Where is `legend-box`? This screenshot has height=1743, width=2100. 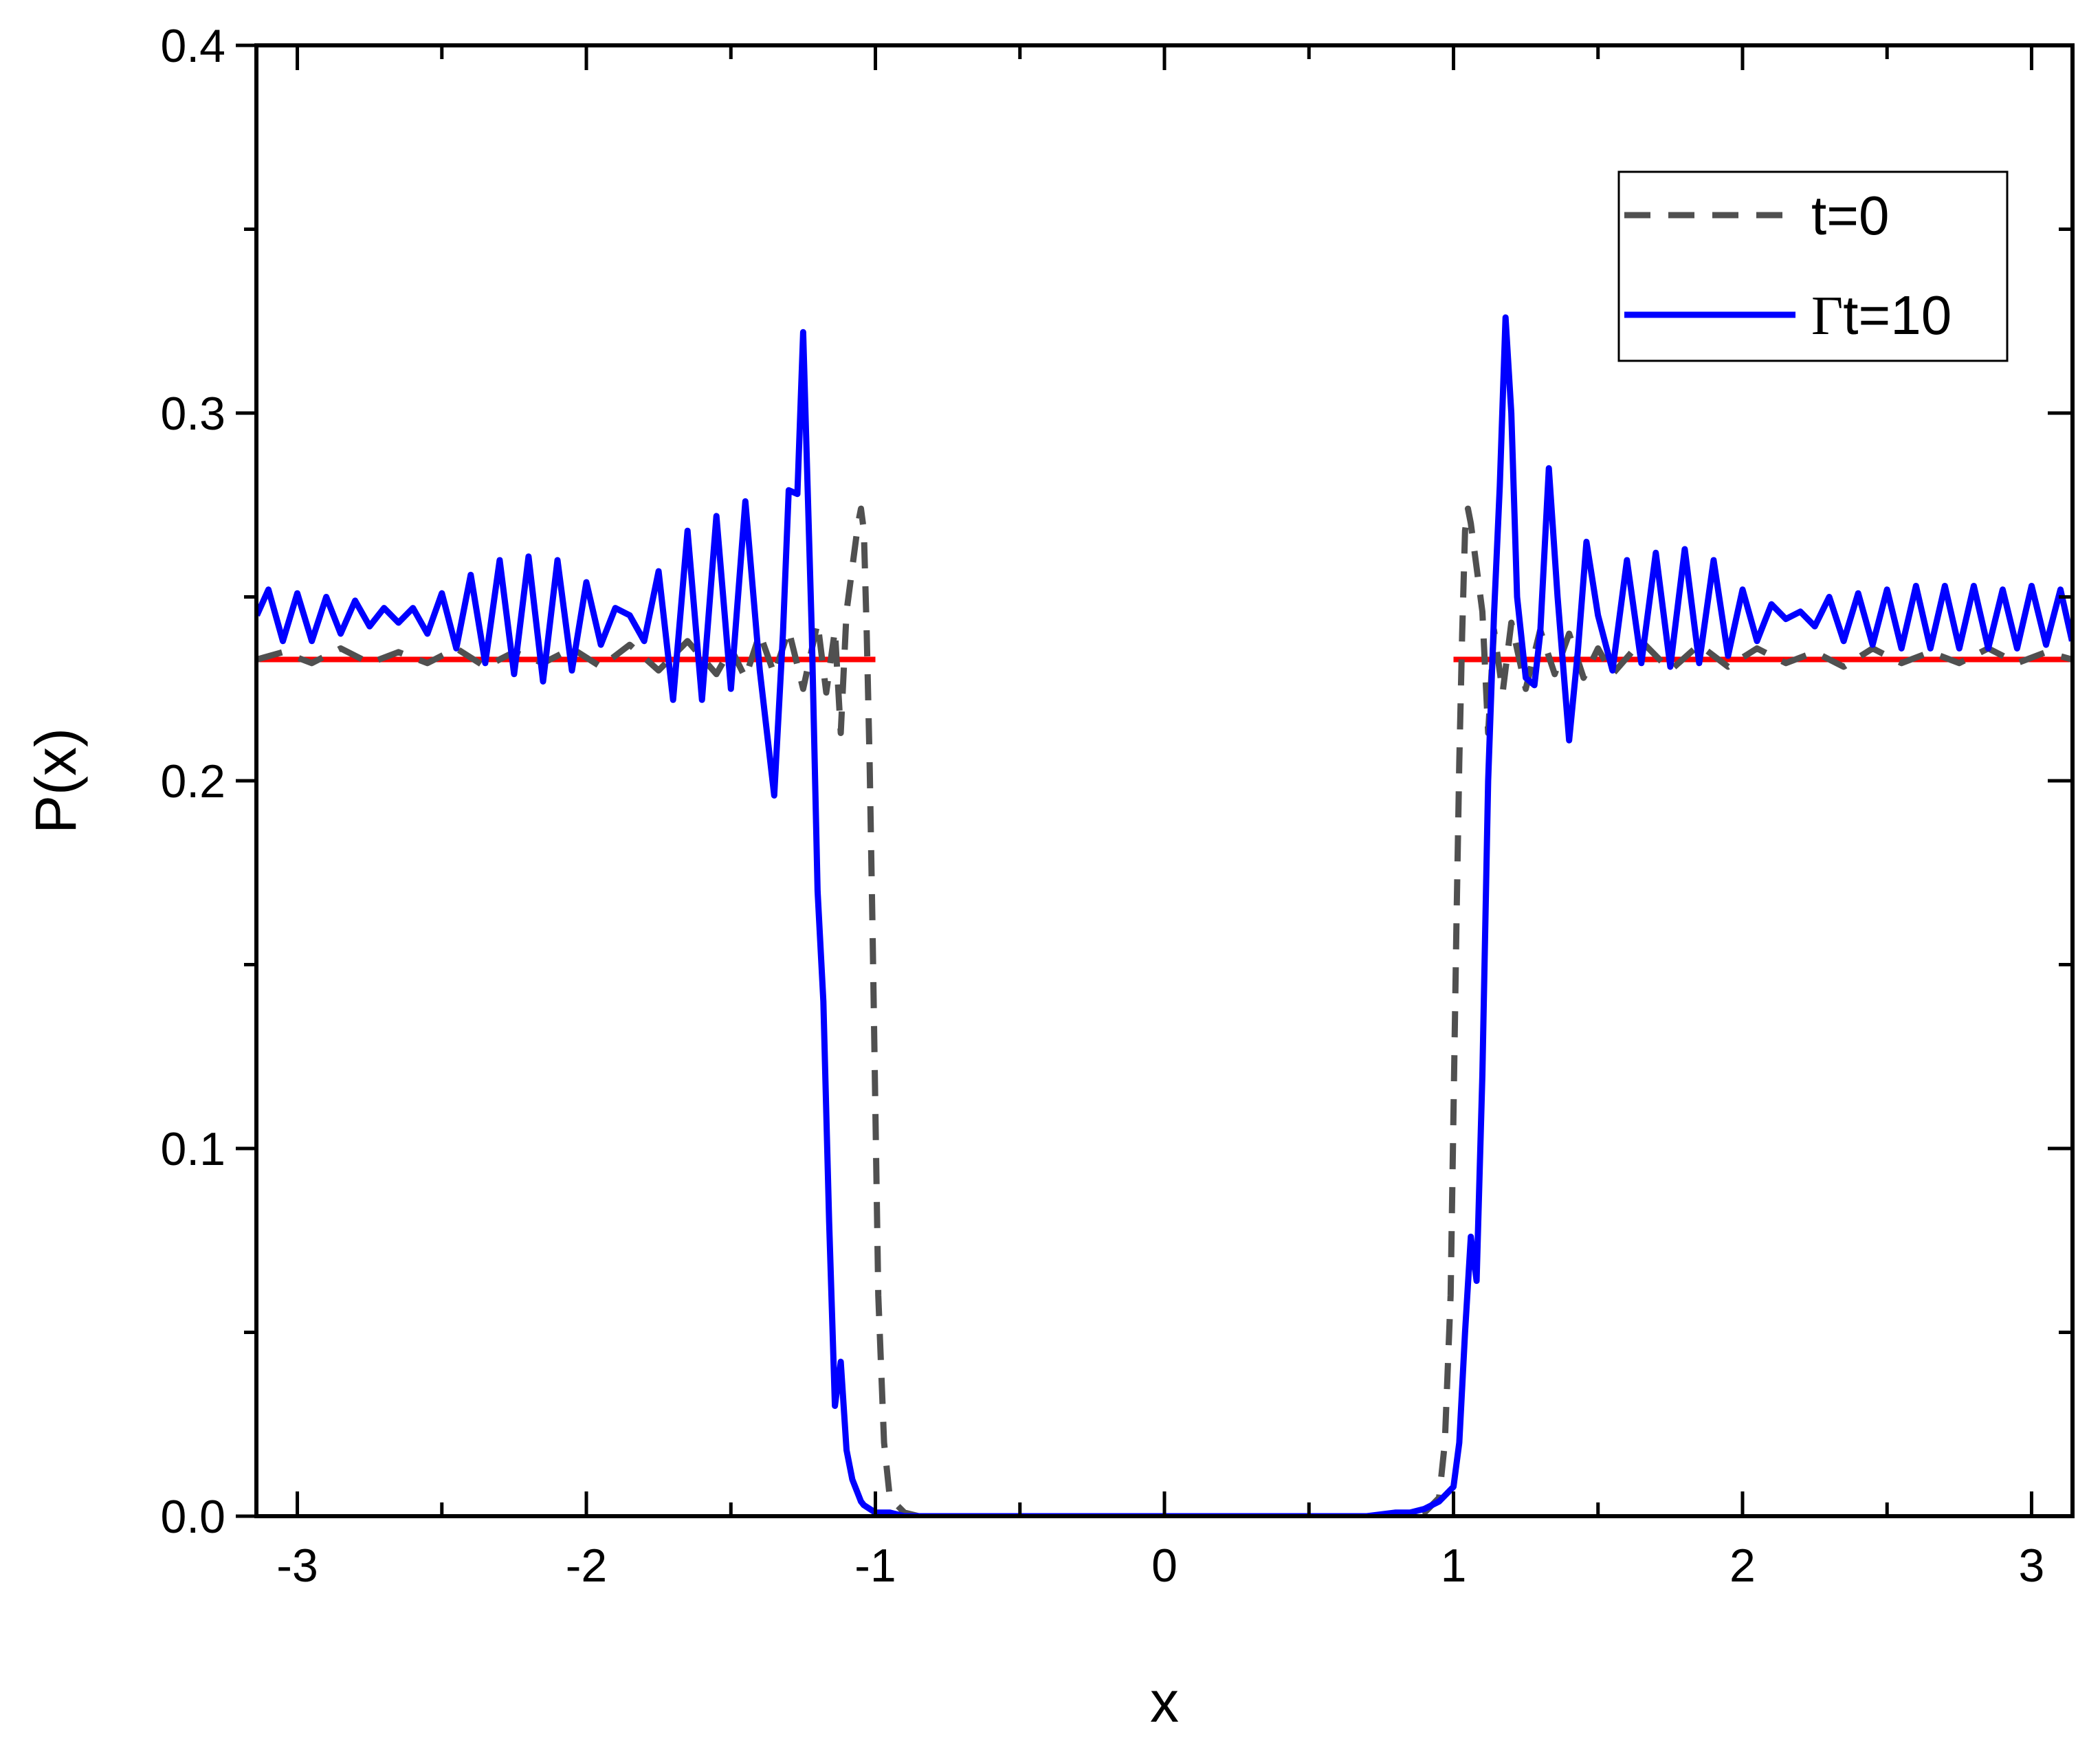 legend-box is located at coordinates (1813, 266).